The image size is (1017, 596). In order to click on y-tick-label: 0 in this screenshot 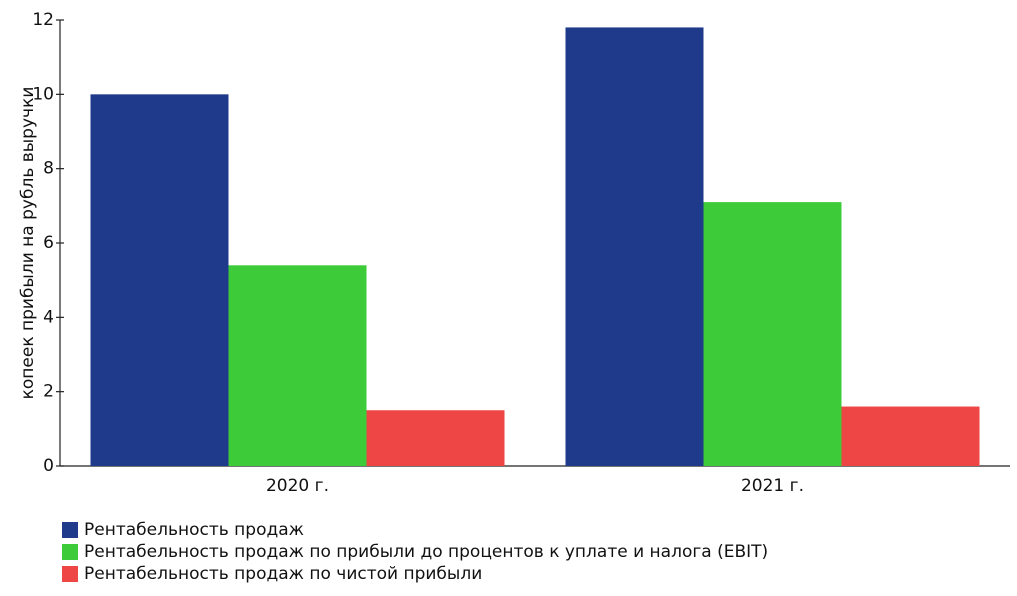, I will do `click(48, 466)`.